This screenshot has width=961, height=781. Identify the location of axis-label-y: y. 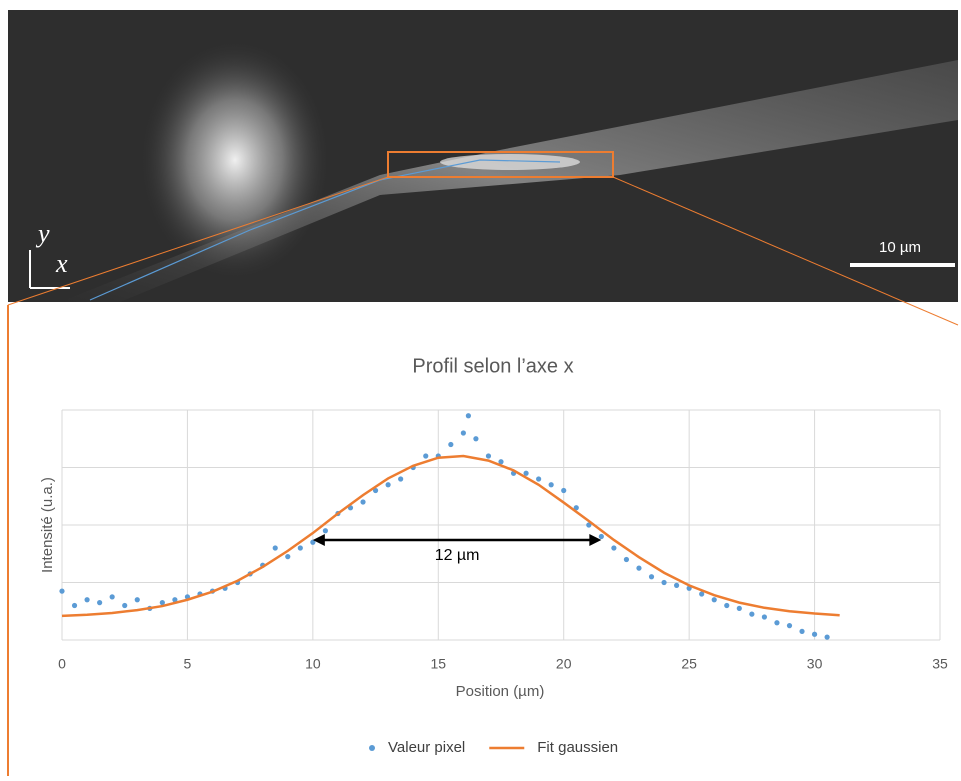
(42, 233).